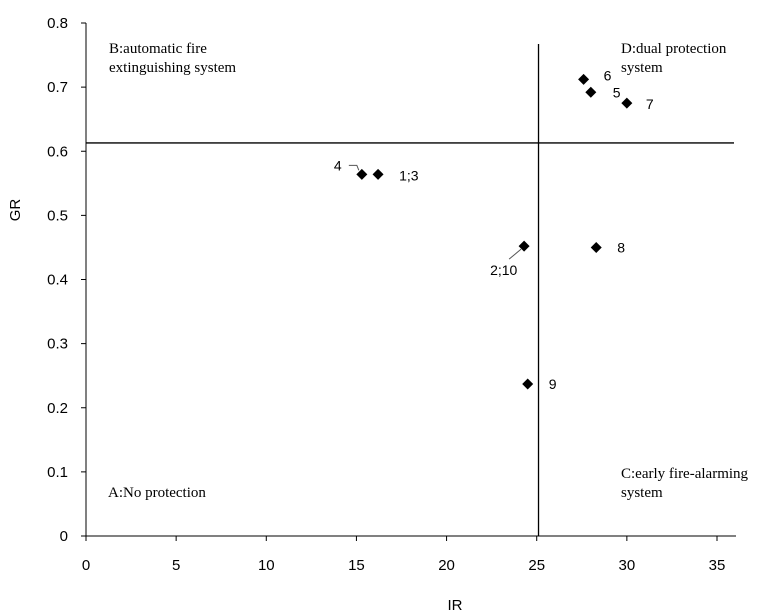  I want to click on x-tick-label: 35, so click(717, 565).